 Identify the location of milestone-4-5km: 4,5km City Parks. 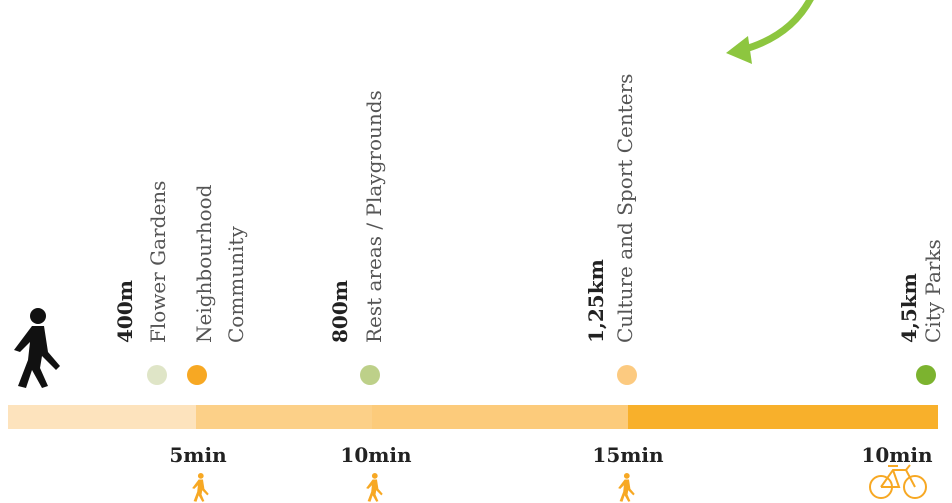
(921, 312).